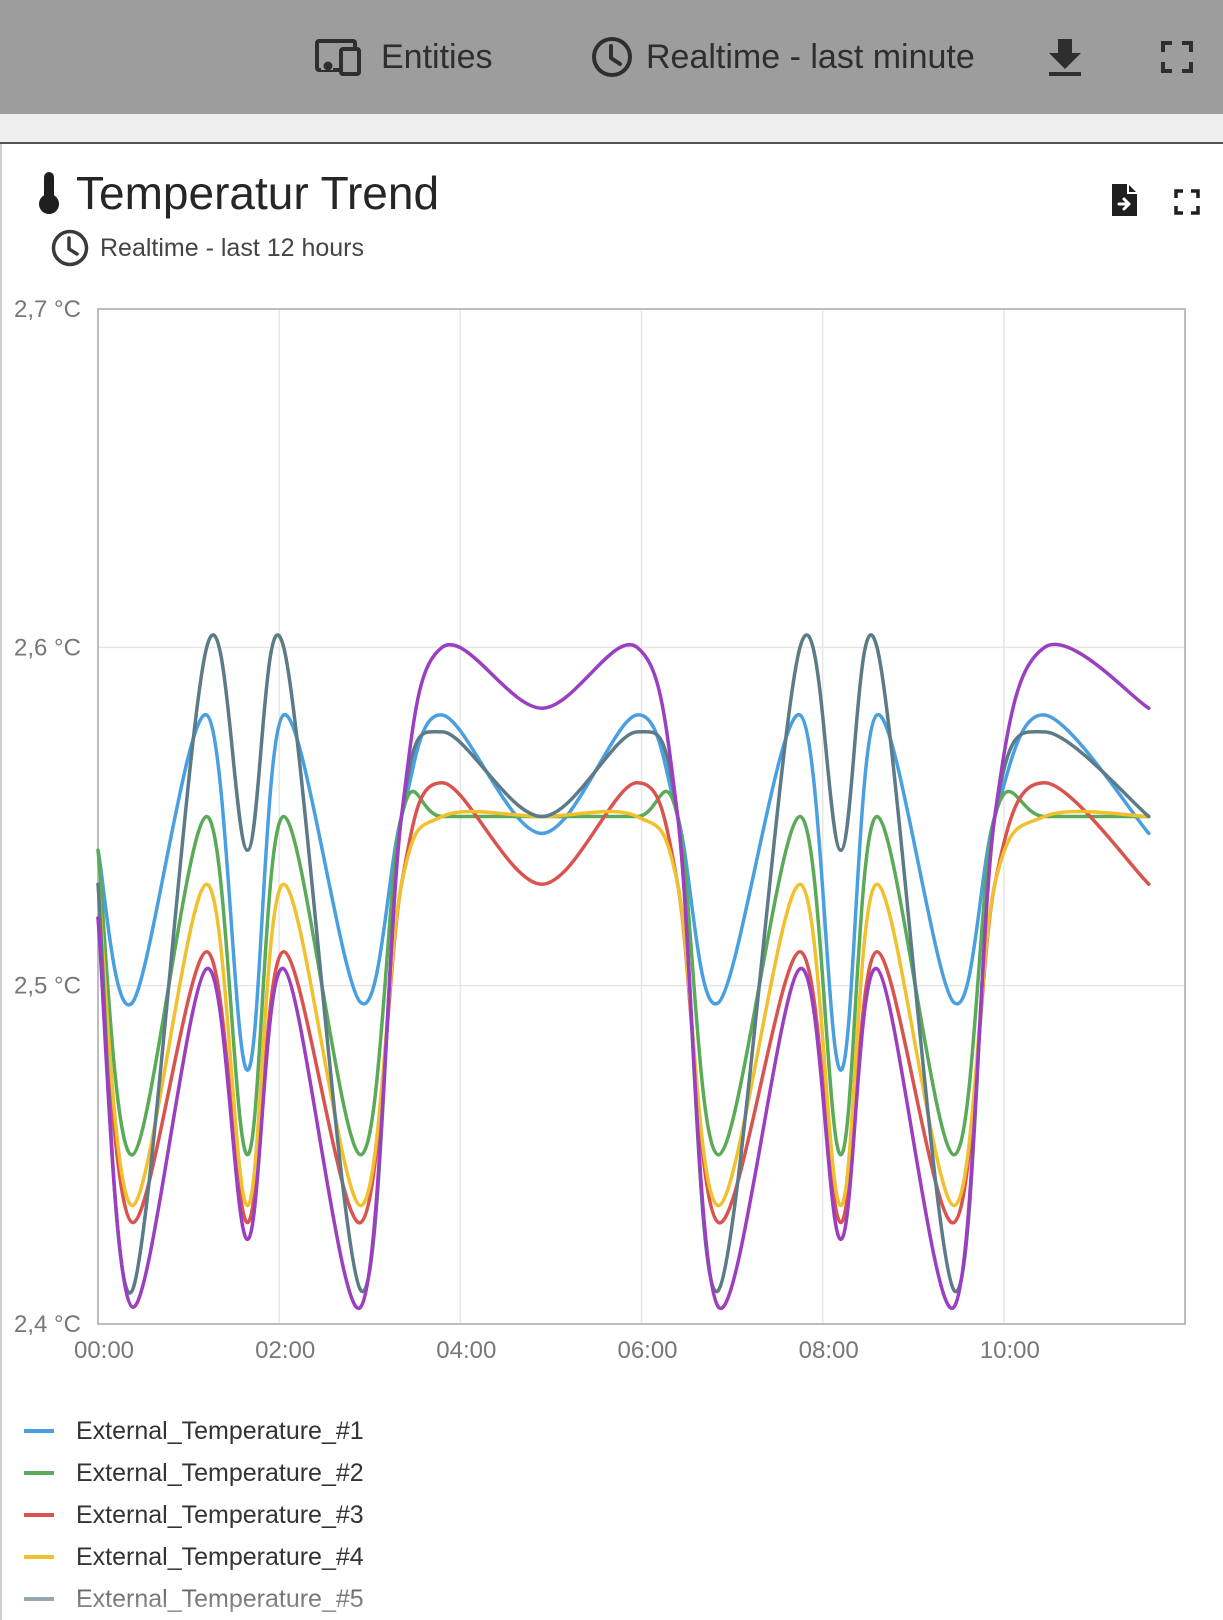  I want to click on legend-label: External_Temperature_#5, so click(220, 1598).